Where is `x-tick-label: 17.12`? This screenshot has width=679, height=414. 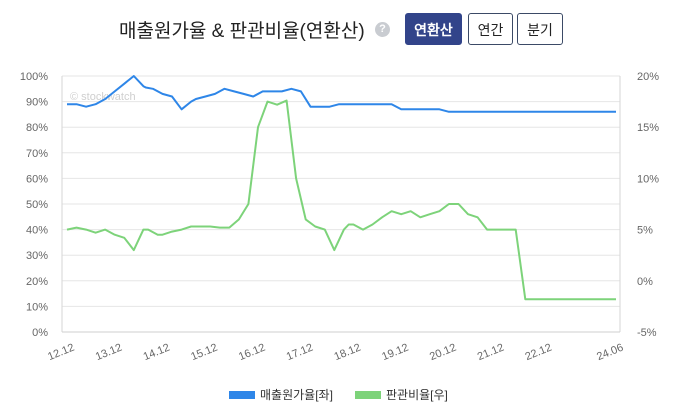
x-tick-label: 17.12 is located at coordinates (300, 352).